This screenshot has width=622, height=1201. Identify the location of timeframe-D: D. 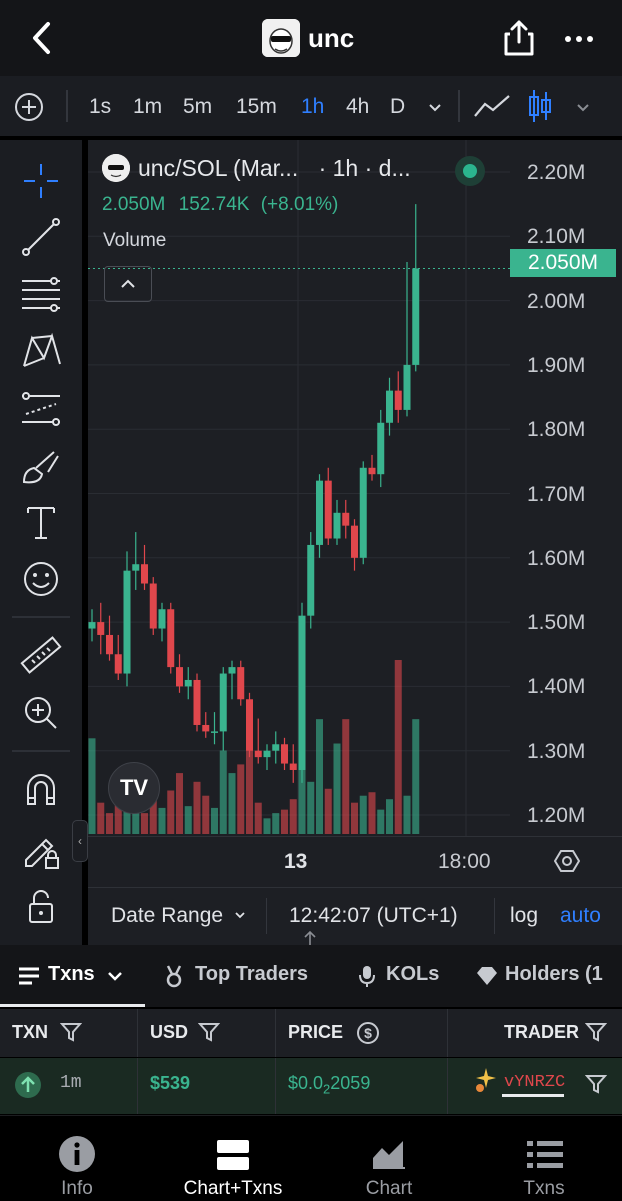
(398, 106).